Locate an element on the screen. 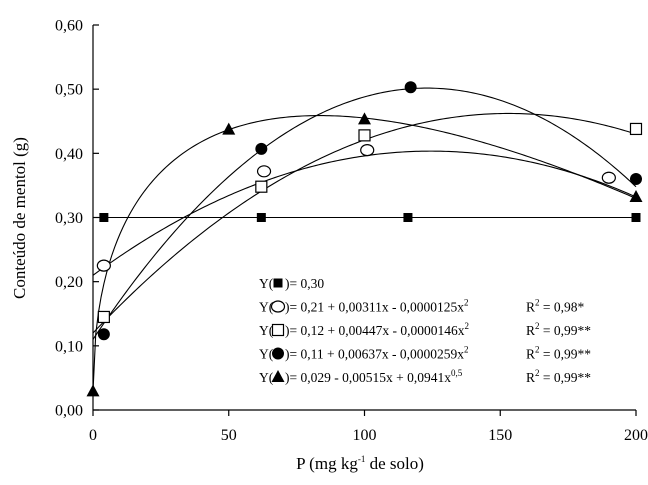  x-tick-label: 0 is located at coordinates (93, 435).